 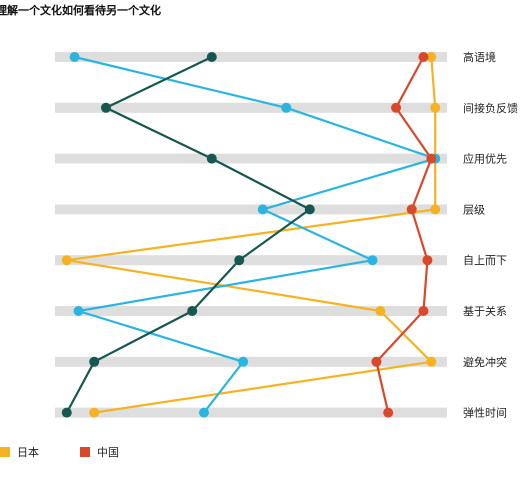 I want to click on category-label: 间接负反馈, so click(x=490, y=108).